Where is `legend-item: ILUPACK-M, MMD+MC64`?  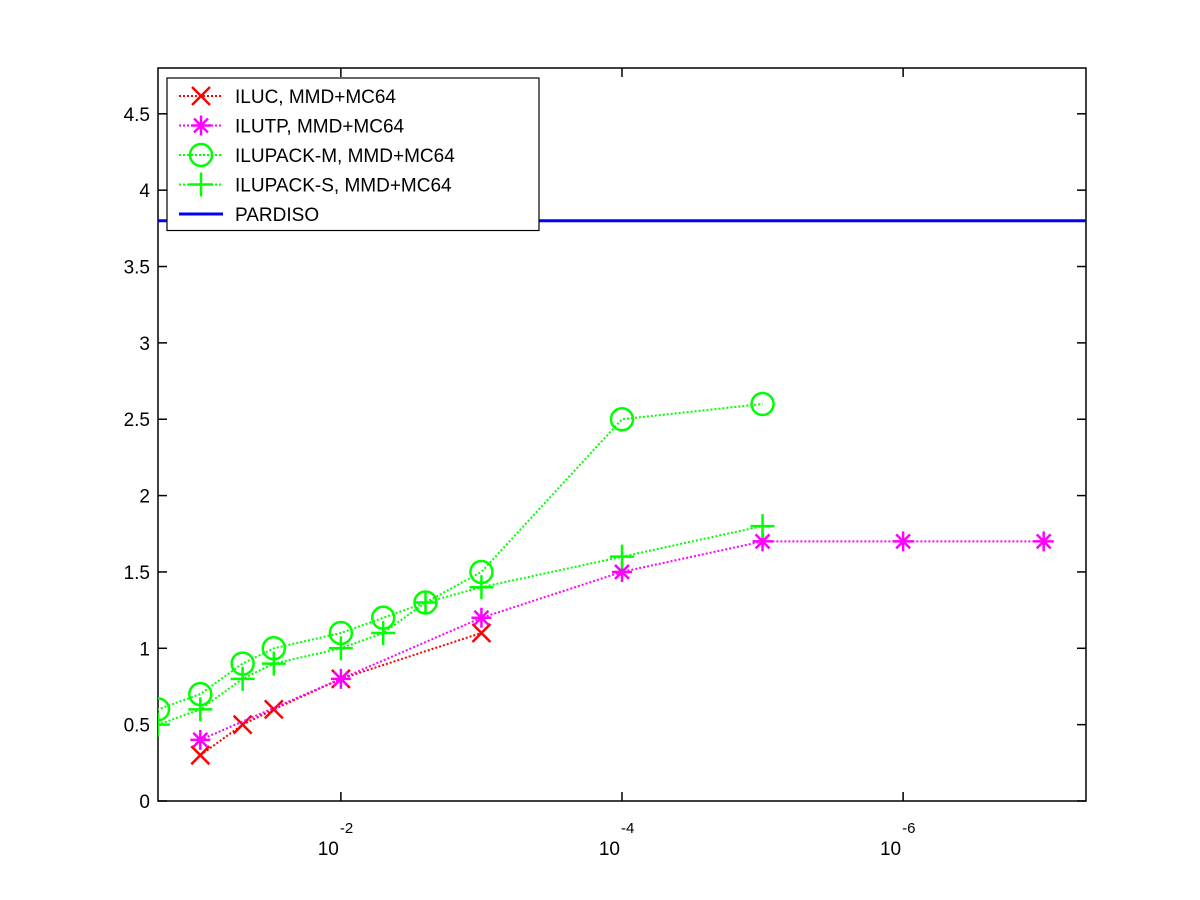
legend-item: ILUPACK-M, MMD+MC64 is located at coordinates (317, 155).